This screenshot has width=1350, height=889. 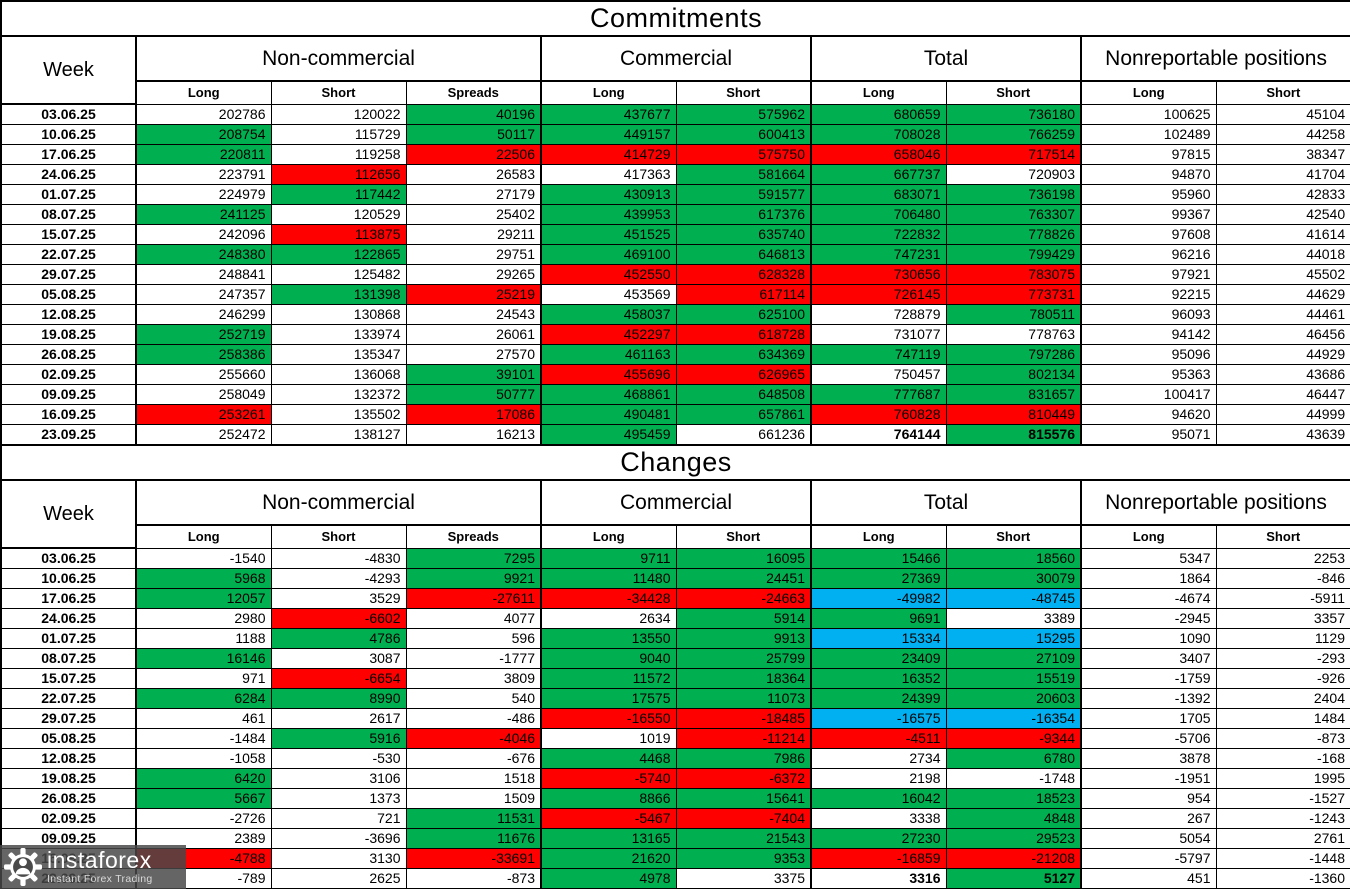 I want to click on value-cell: 44461, so click(x=1282, y=314).